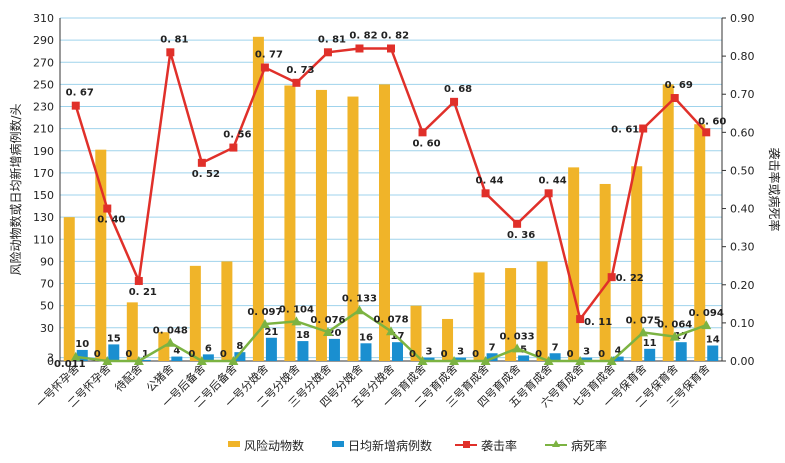  I want to click on y-axis-left-title: 风险动物数或日均新增病例数/头, so click(15, 189).